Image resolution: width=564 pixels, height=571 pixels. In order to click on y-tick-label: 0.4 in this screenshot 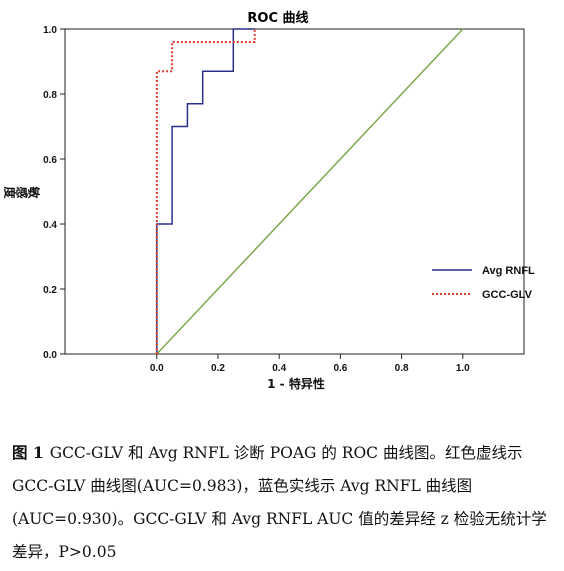, I will do `click(50, 225)`.